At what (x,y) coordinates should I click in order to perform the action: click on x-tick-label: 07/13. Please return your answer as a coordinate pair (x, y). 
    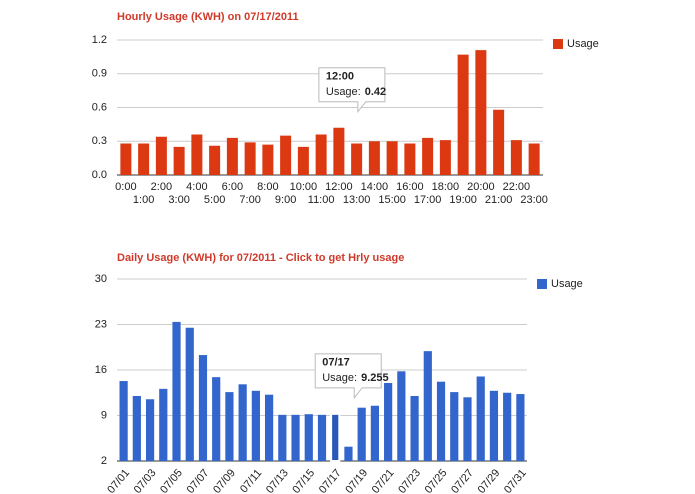
    Looking at the image, I should click on (277, 480).